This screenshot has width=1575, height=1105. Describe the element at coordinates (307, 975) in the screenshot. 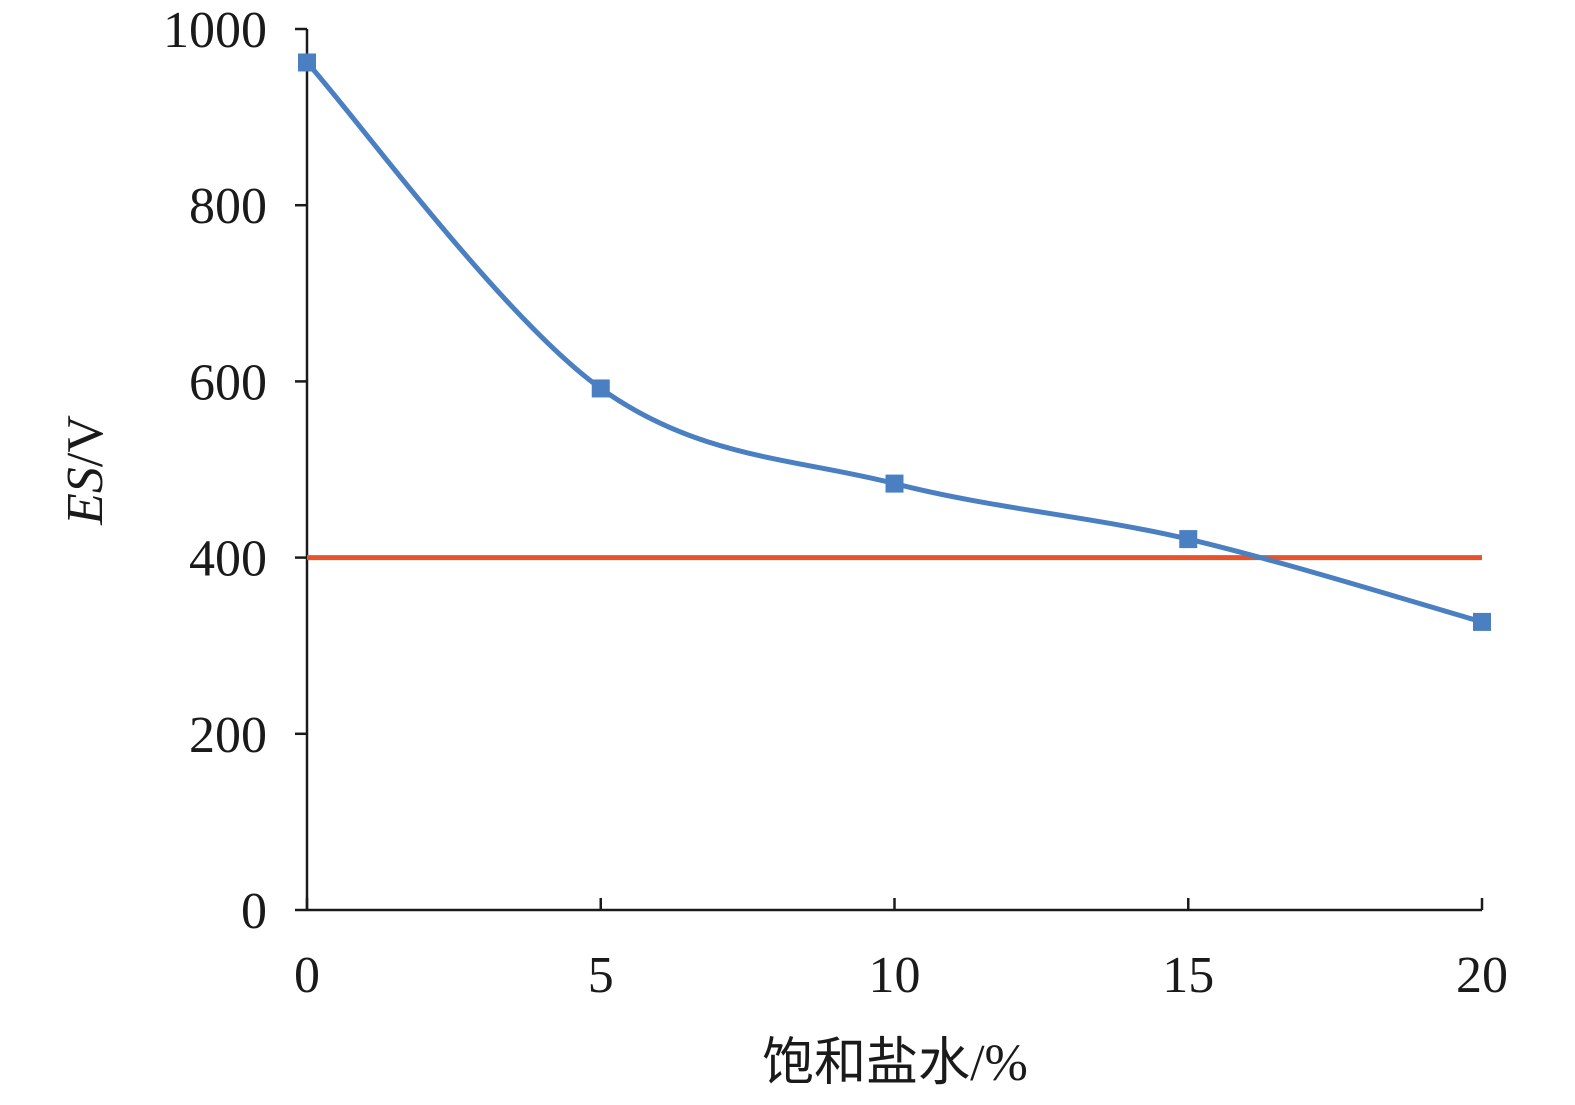

I see `x-tick-label: 0` at that location.